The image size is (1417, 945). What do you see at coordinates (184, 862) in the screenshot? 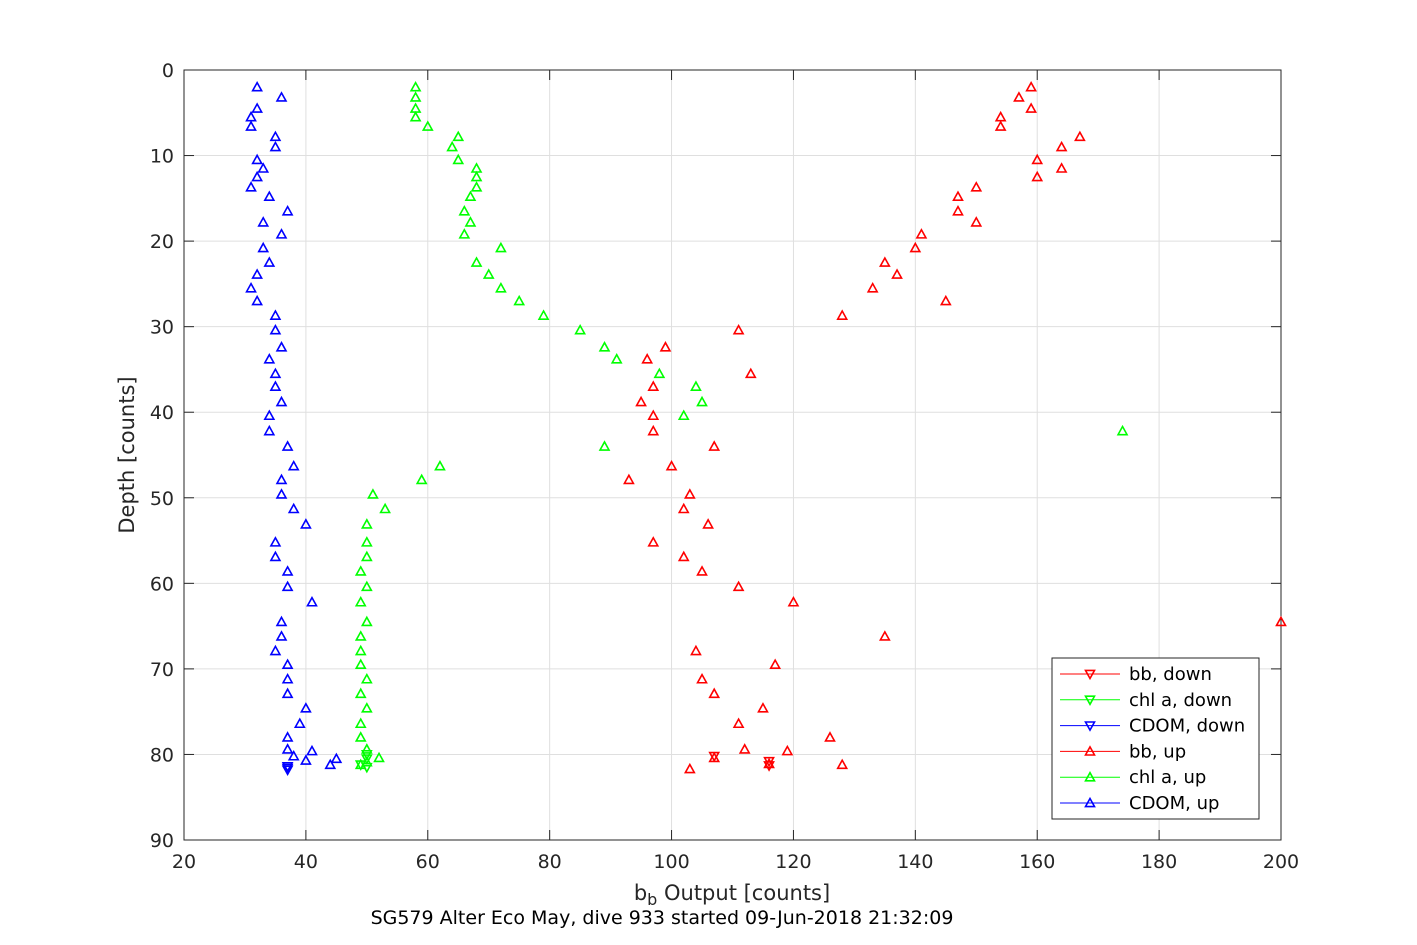
I see `x-tick-label: 20` at bounding box center [184, 862].